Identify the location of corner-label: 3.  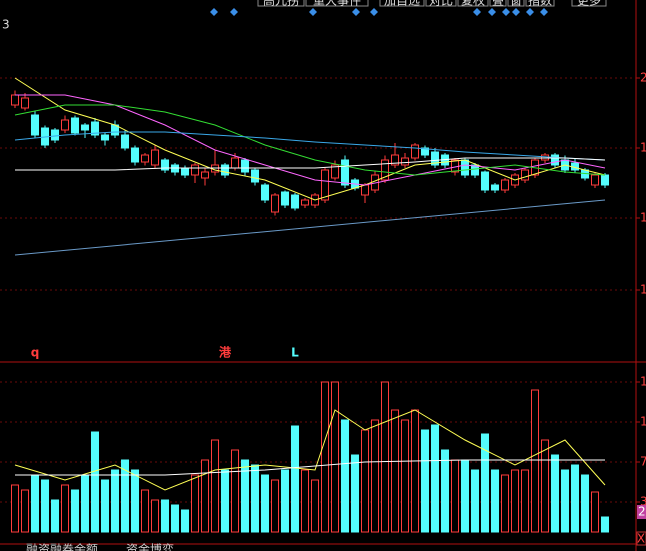
(6, 25).